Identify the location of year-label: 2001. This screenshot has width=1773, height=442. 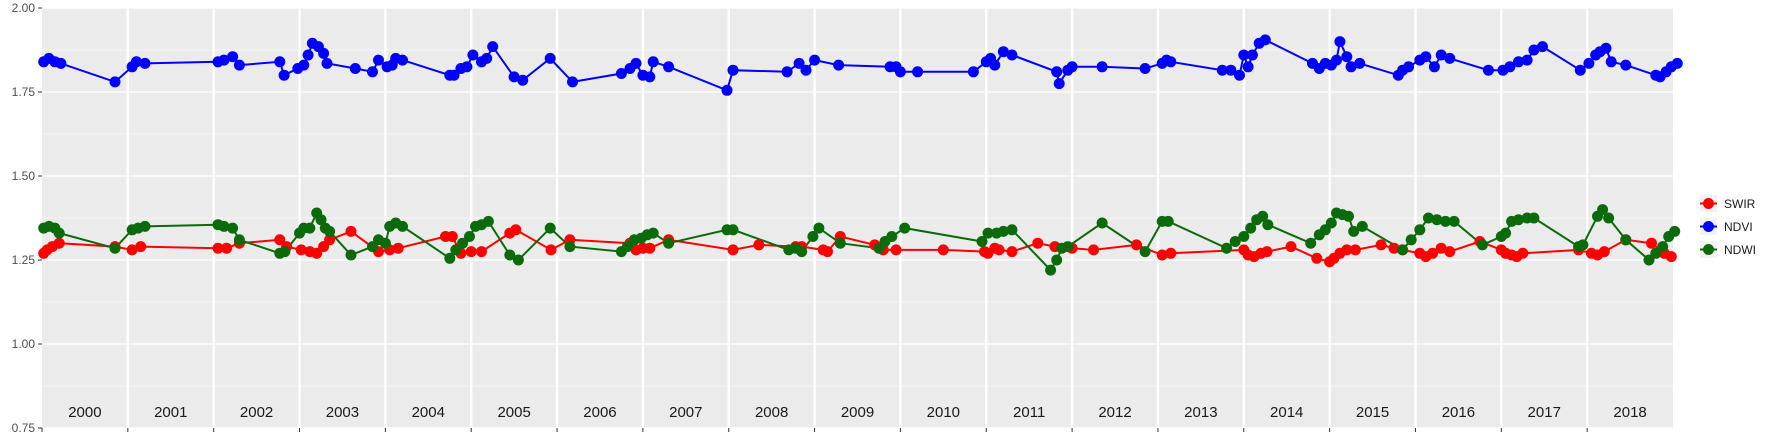
(170, 412).